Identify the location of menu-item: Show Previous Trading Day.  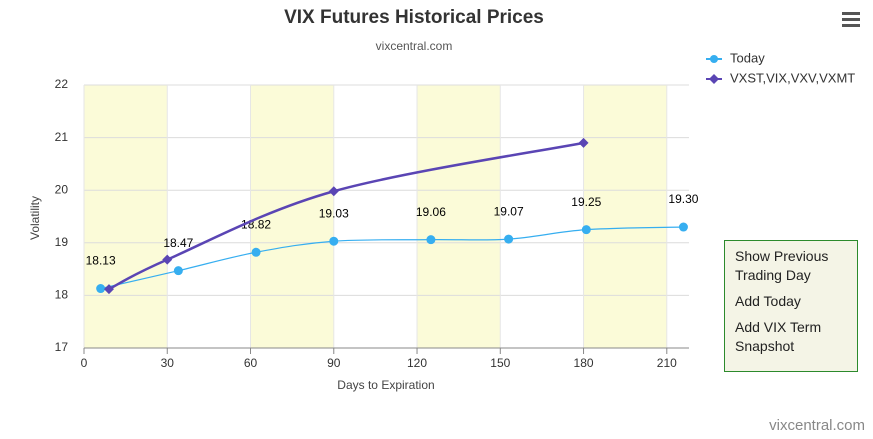
(782, 265).